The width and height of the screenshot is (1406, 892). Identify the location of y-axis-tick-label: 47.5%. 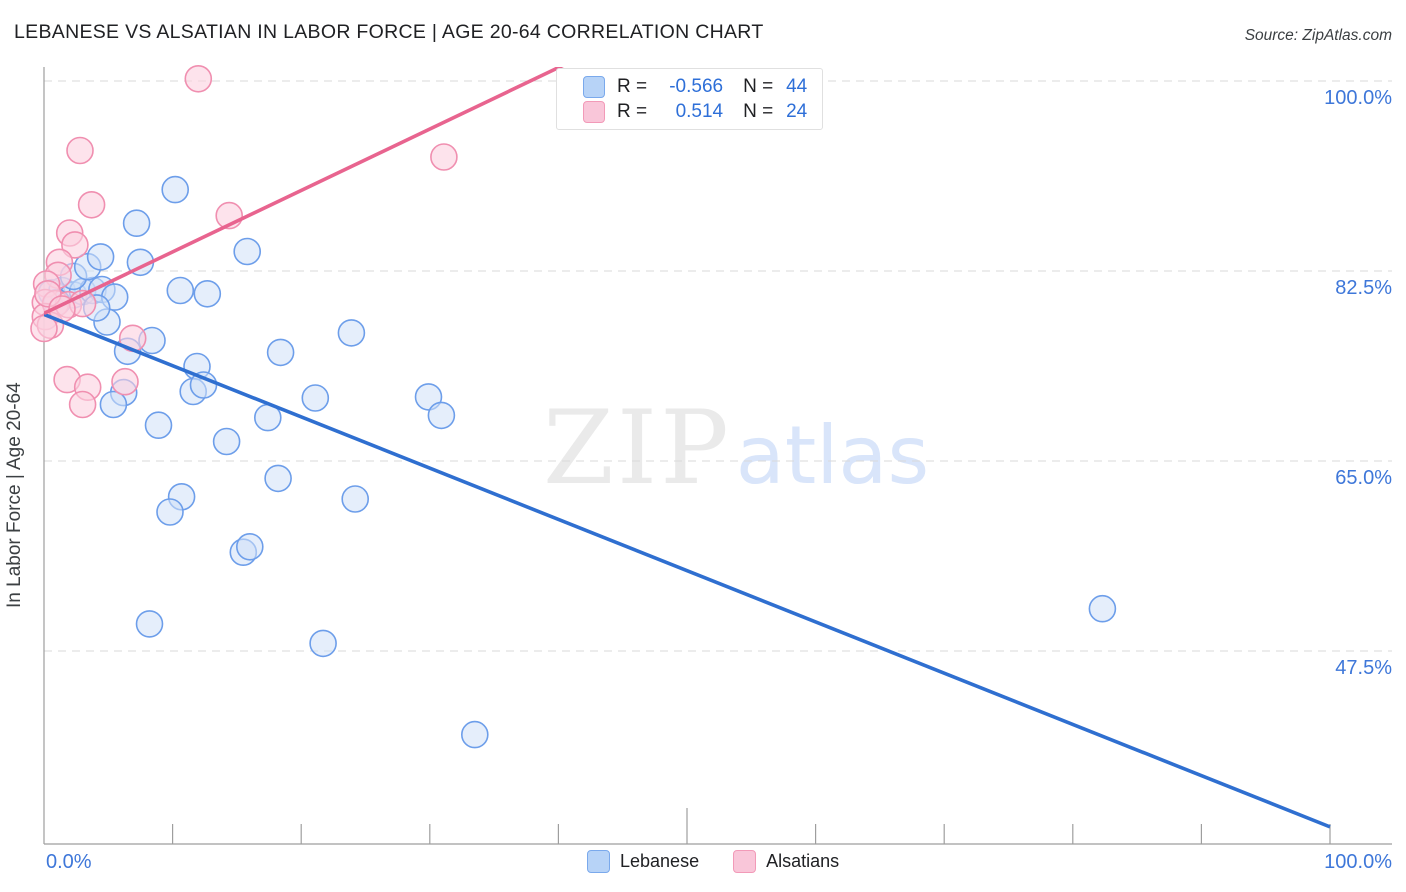
(1363, 667).